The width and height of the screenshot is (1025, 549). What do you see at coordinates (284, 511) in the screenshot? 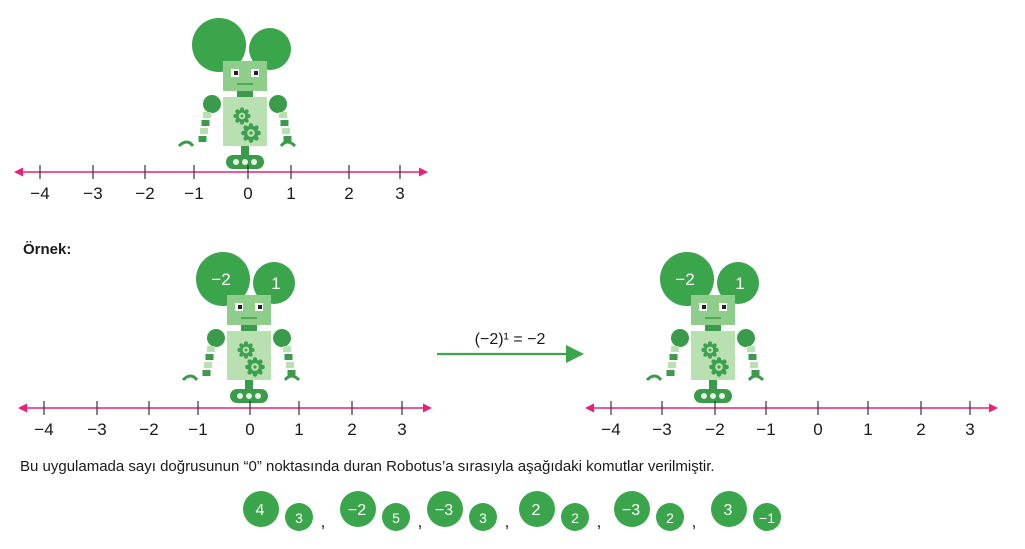
I see `command-bubble-pair: 4 3,` at bounding box center [284, 511].